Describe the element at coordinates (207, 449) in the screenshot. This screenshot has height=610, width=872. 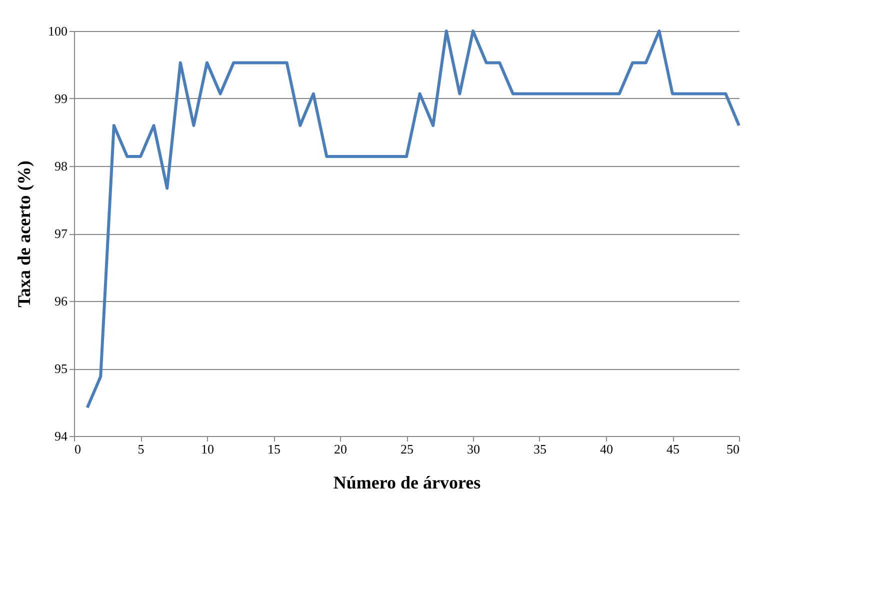
I see `x-tick-label: 10` at that location.